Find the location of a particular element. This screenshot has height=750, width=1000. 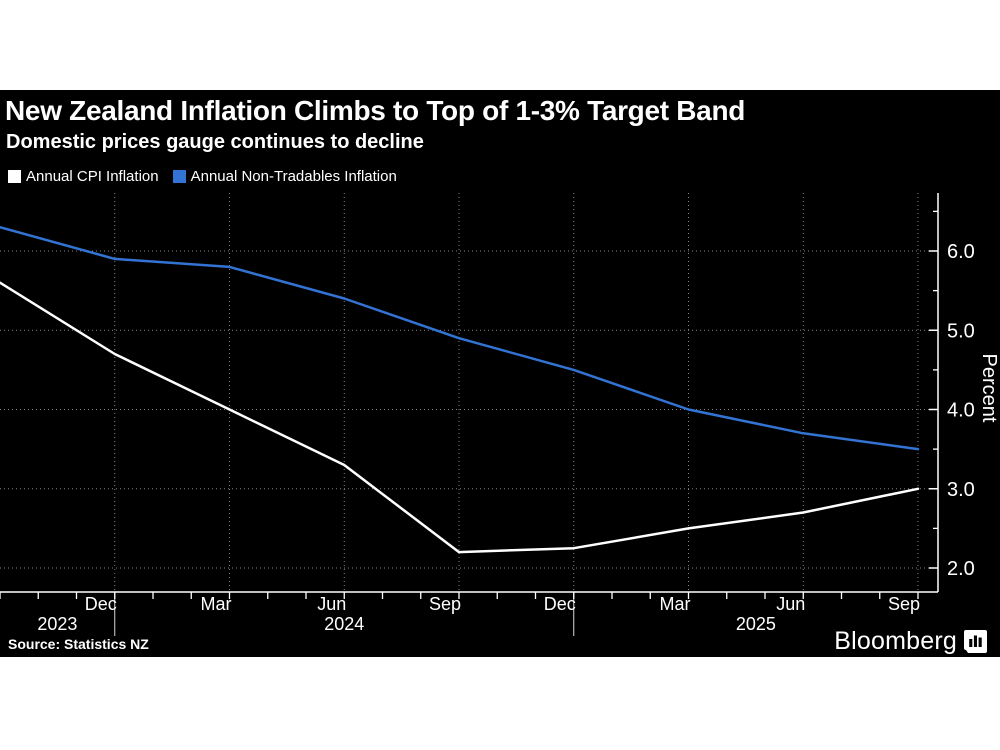

y-tick-label: 2.0 is located at coordinates (961, 569).